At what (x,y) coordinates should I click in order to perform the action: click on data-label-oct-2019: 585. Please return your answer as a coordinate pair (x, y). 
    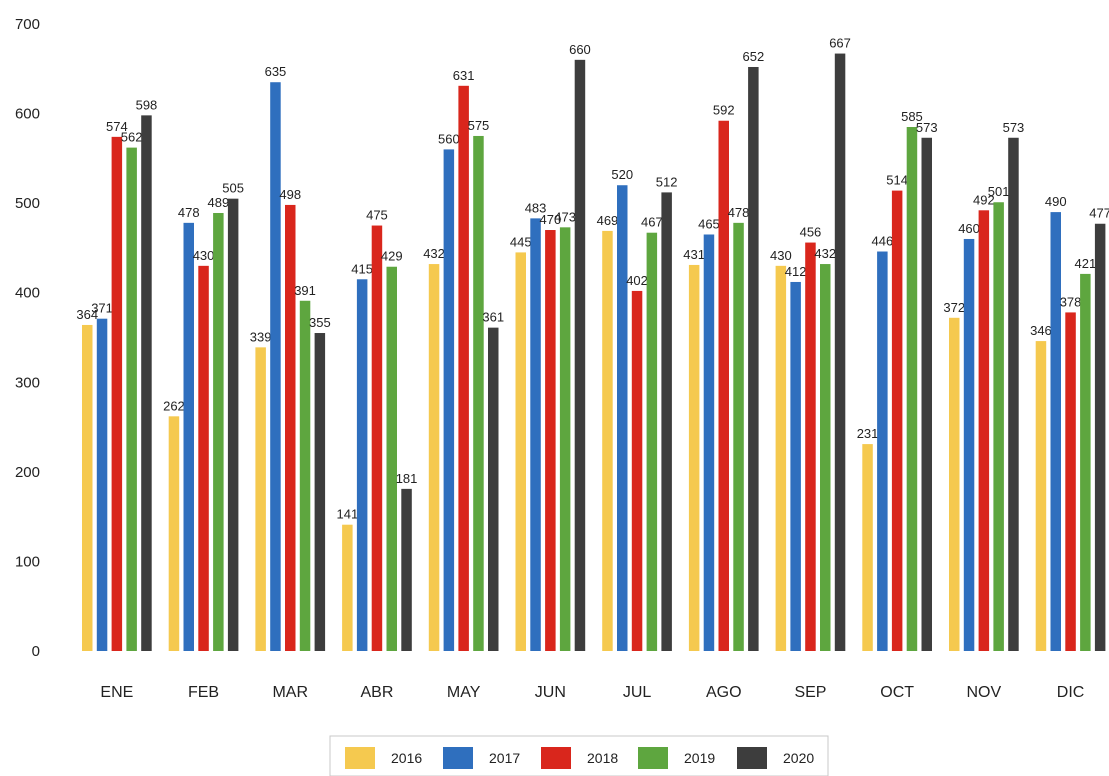
    Looking at the image, I should click on (912, 116).